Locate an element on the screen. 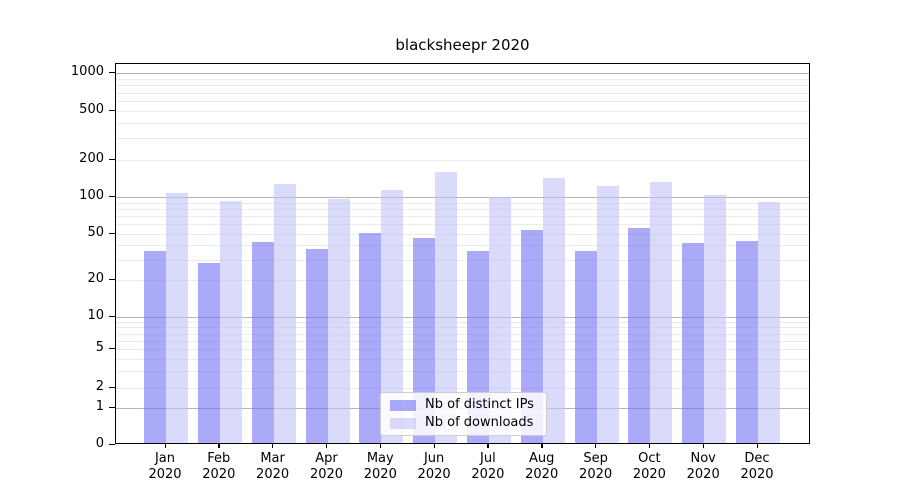 This screenshot has height=500, width=900. legend-item-downloads: Nb of downloads is located at coordinates (463, 423).